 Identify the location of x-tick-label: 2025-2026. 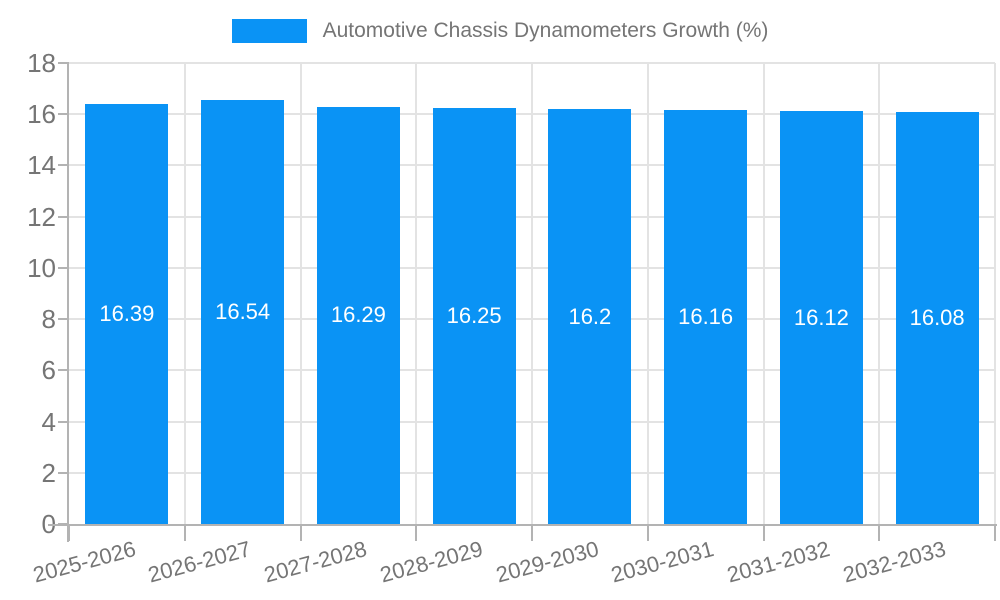
(84, 562).